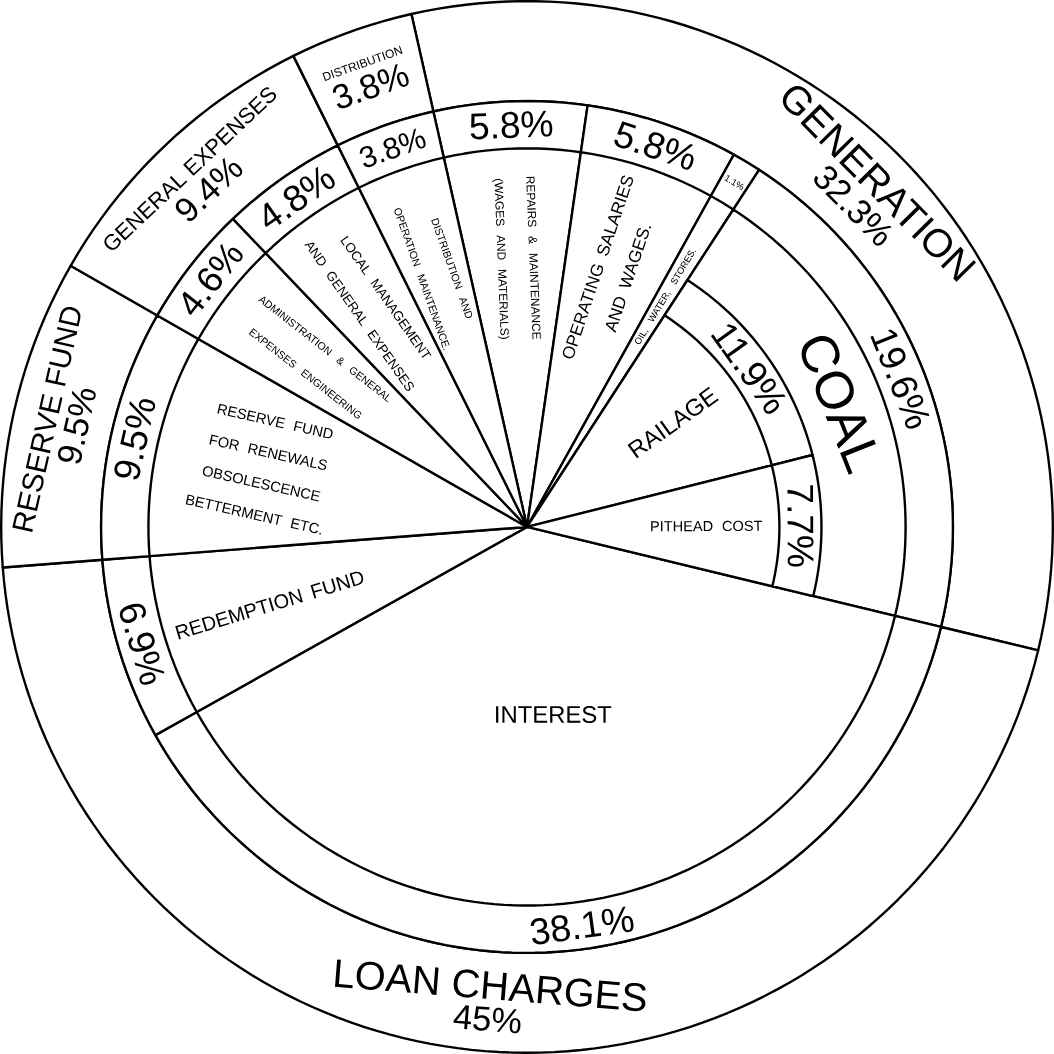 The width and height of the screenshot is (1054, 1054). What do you see at coordinates (516, 258) in the screenshot?
I see `category-label: REPAIRS & MAINTENANCE (WAGES AND MATERIALS)` at bounding box center [516, 258].